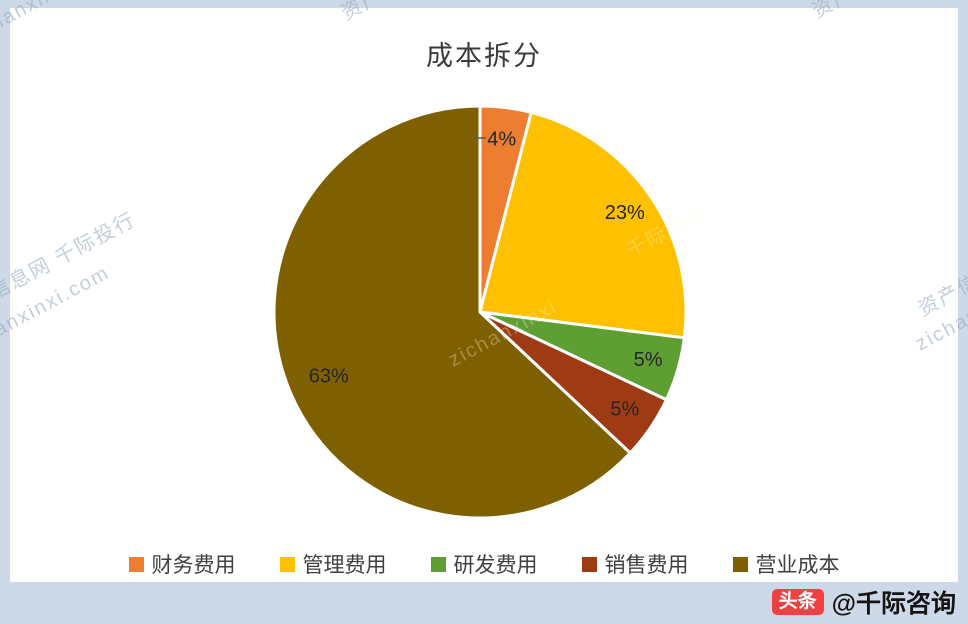 The width and height of the screenshot is (968, 624). What do you see at coordinates (344, 565) in the screenshot?
I see `legend-label: 管理费用` at bounding box center [344, 565].